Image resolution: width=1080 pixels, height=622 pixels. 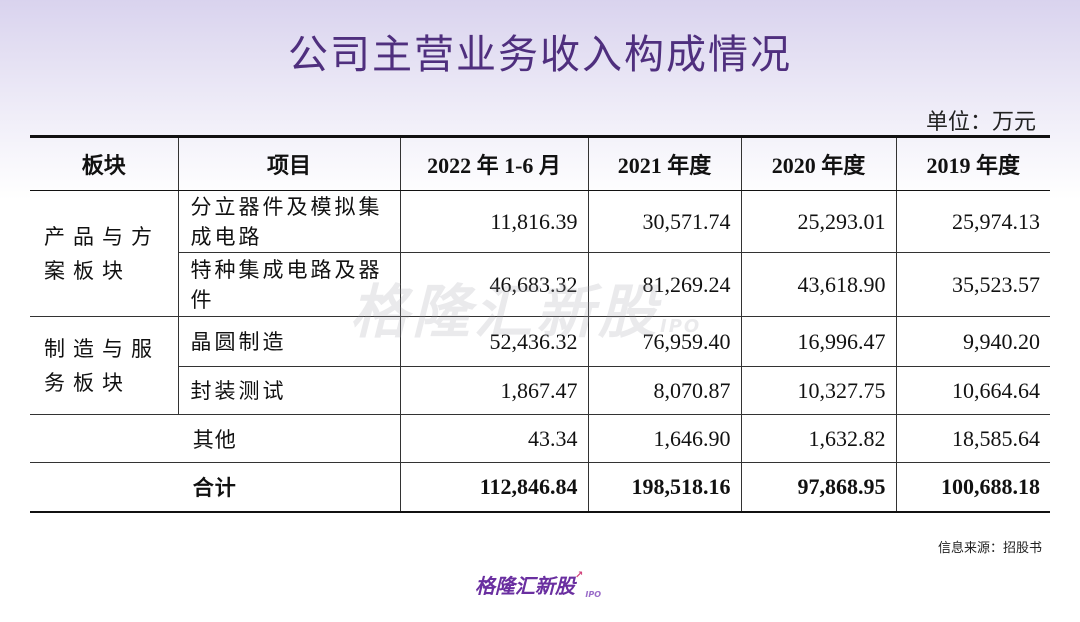 I want to click on brand-logo: 格隆汇新股↗IPO, so click(x=538, y=584).